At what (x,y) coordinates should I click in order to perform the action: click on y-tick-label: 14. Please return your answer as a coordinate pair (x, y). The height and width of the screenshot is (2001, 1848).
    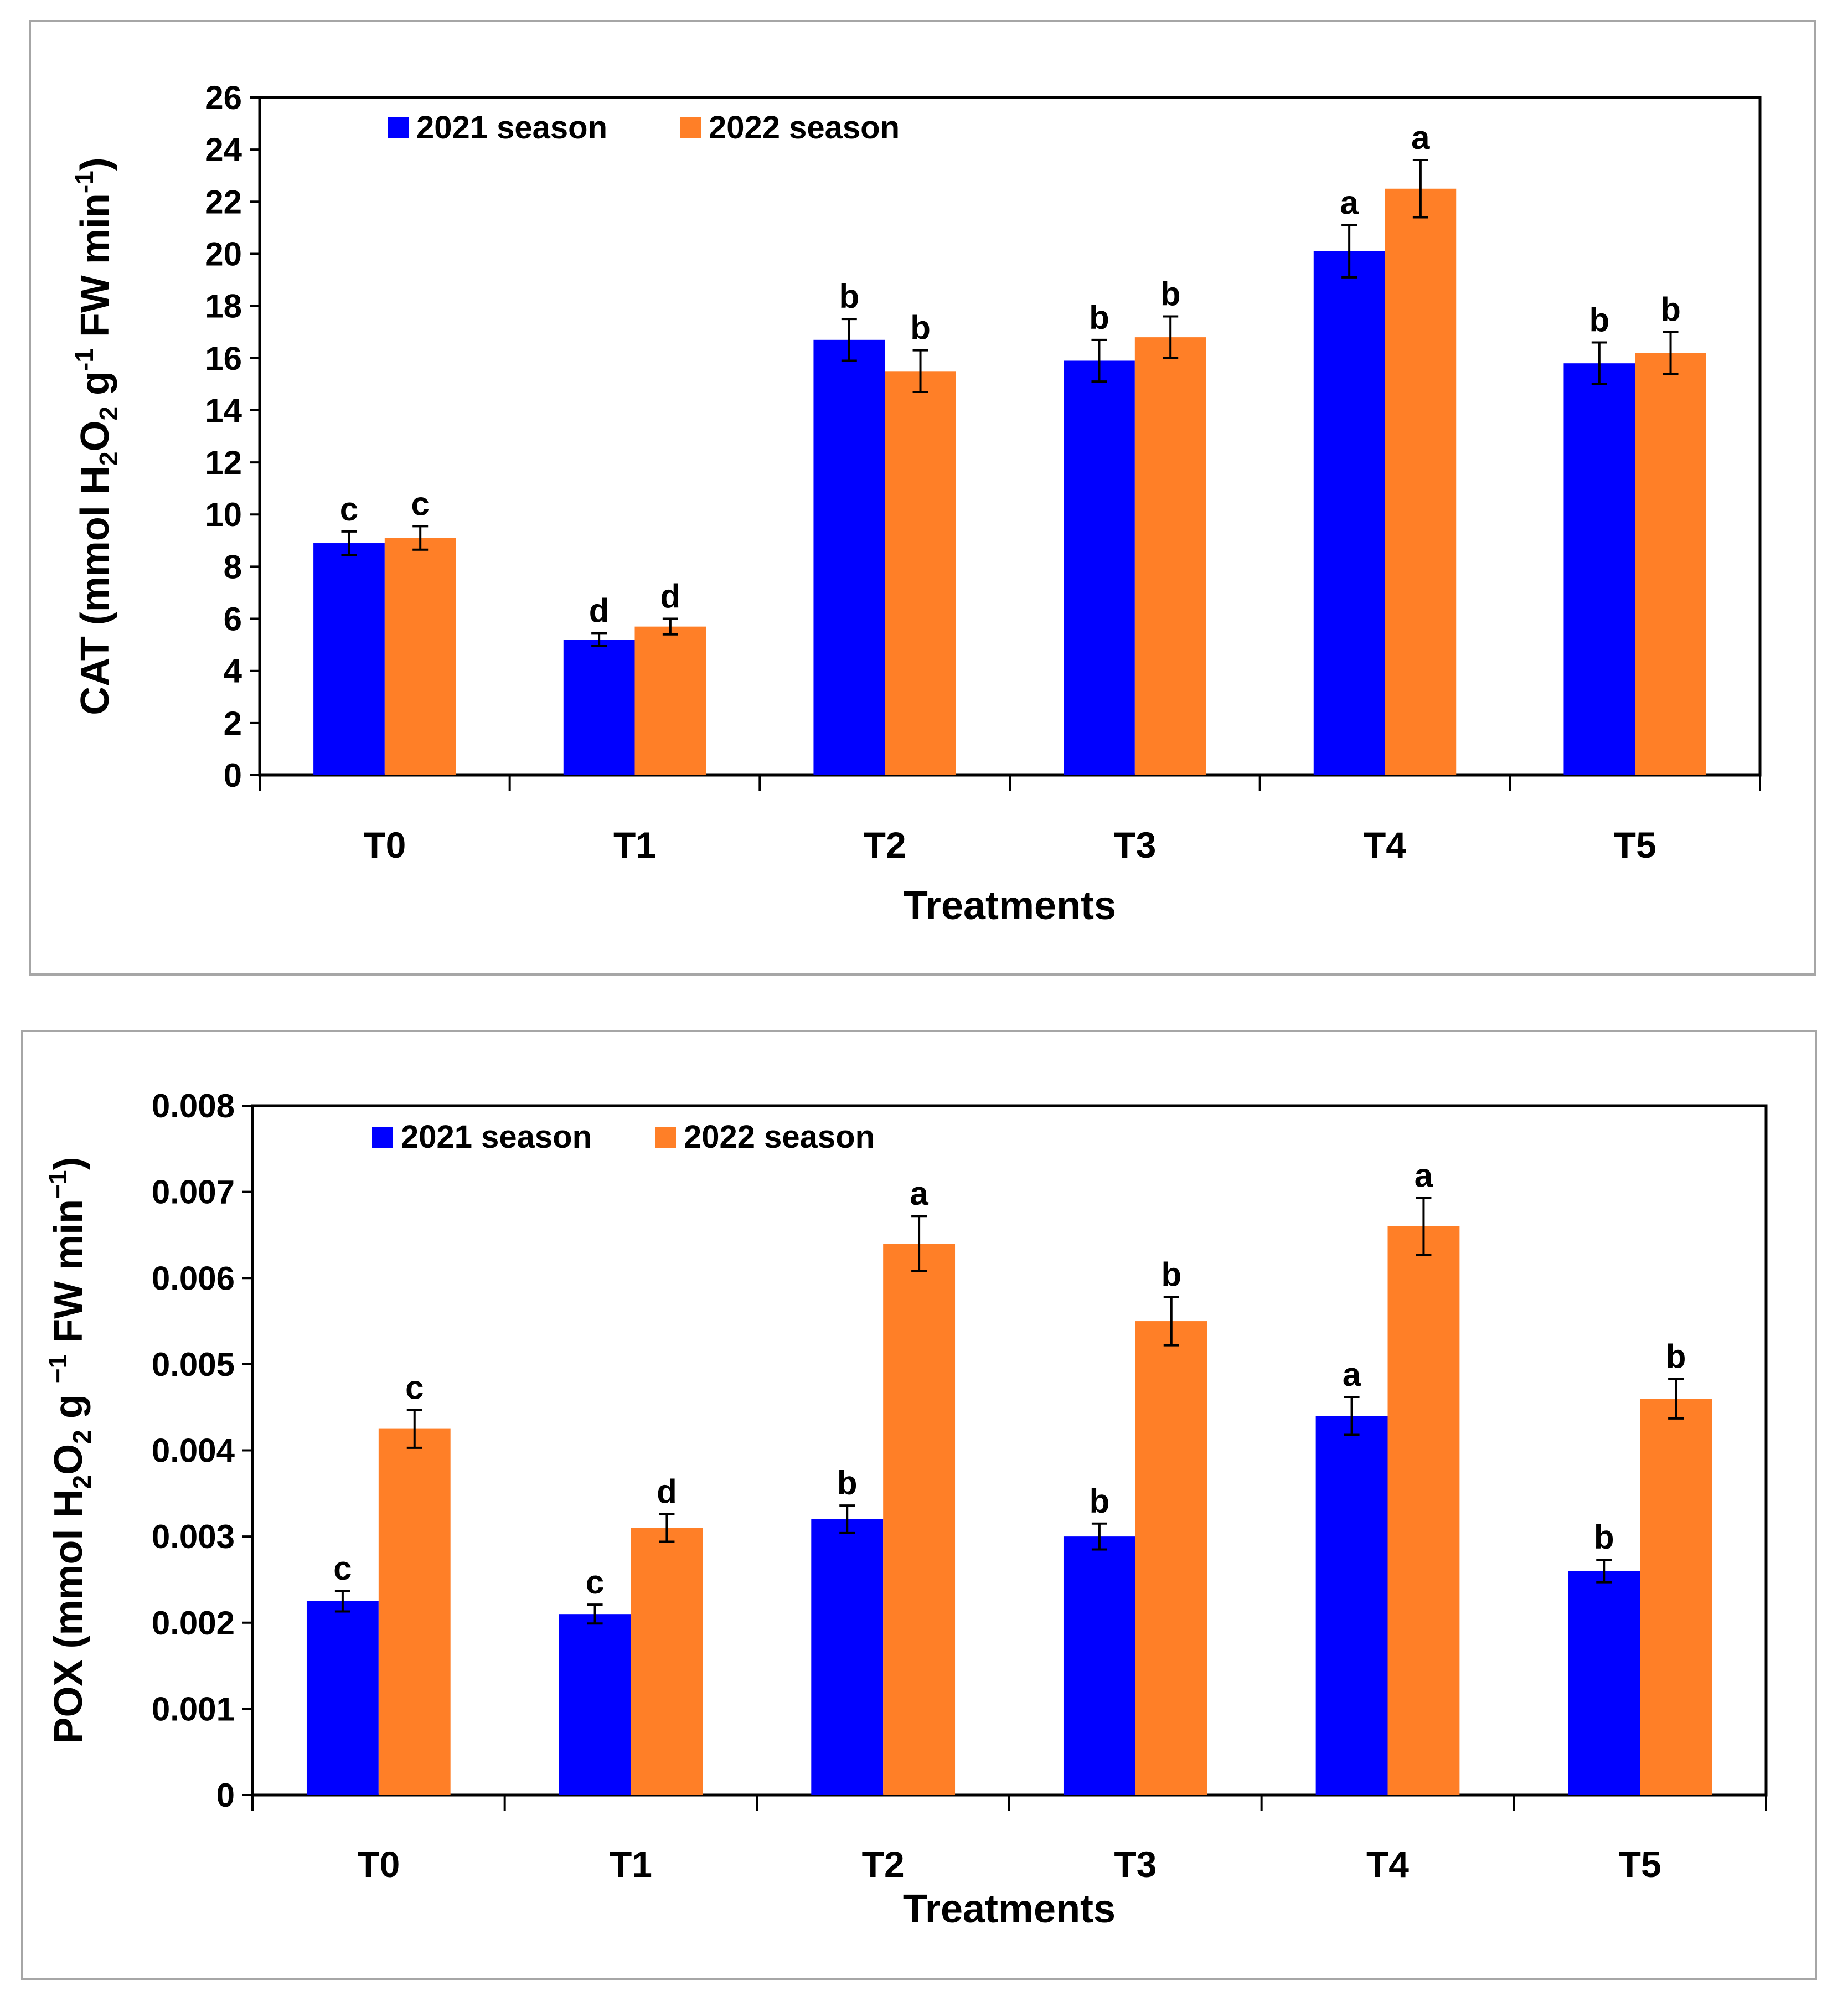
    Looking at the image, I should click on (223, 410).